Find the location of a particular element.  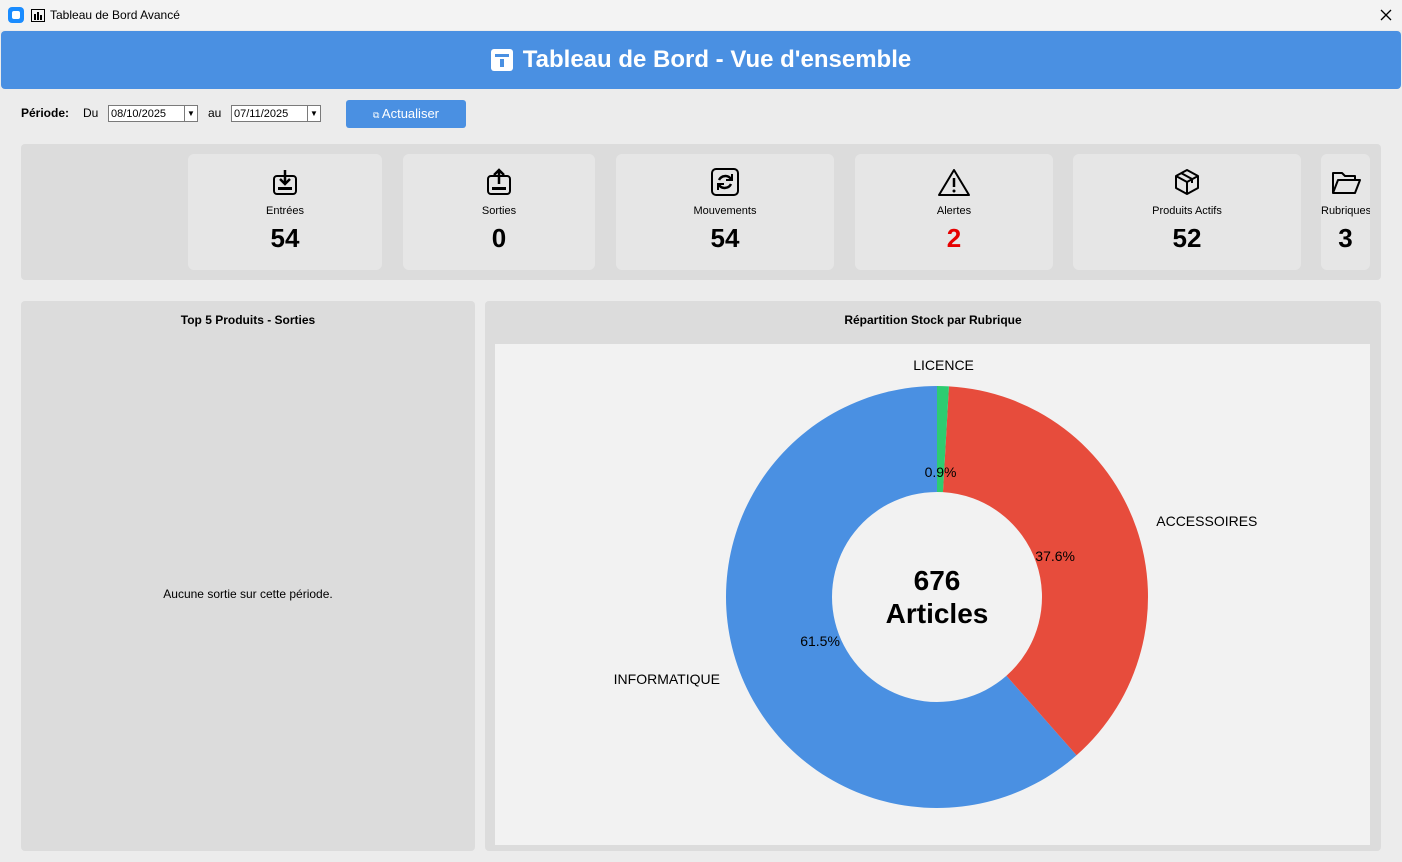

kpi-card: Sorties 0 is located at coordinates (499, 212).